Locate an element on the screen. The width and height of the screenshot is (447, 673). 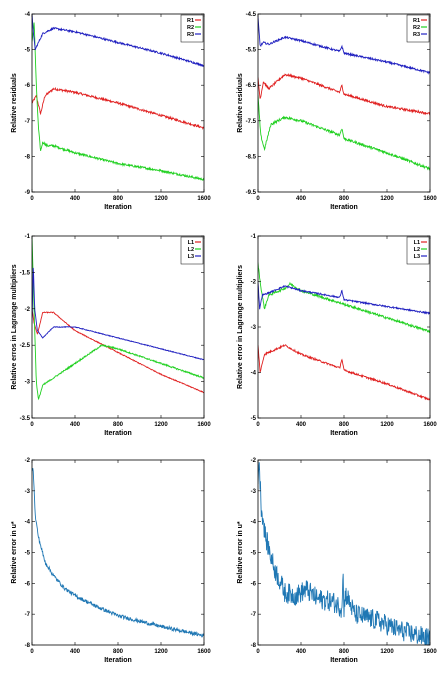
legend-label: L3 is located at coordinates (191, 257).